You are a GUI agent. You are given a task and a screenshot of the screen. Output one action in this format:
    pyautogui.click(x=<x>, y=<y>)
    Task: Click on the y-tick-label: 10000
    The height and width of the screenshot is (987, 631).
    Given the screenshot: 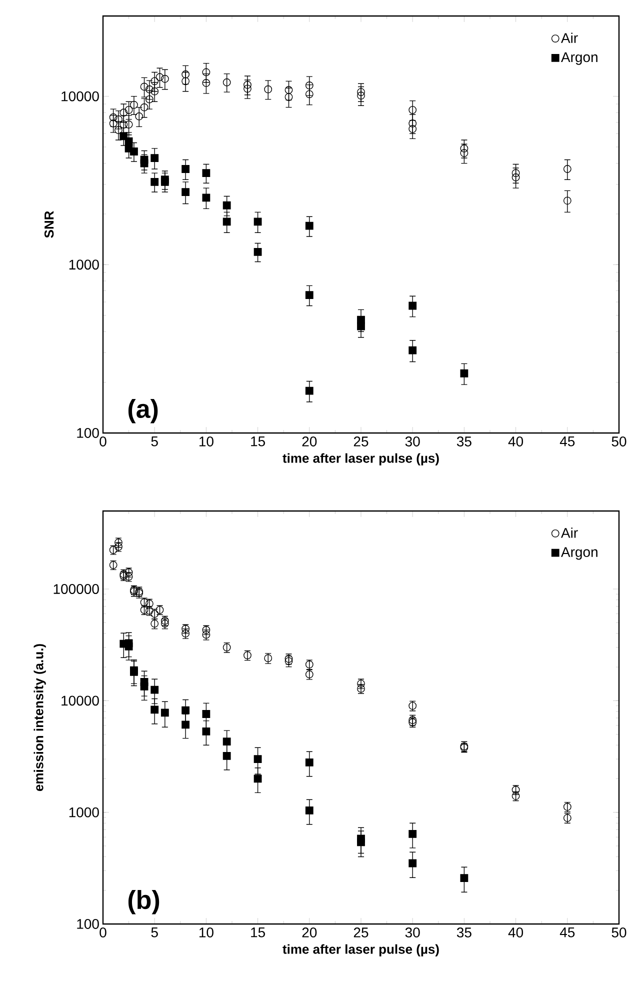 What is the action you would take?
    pyautogui.click(x=80, y=96)
    